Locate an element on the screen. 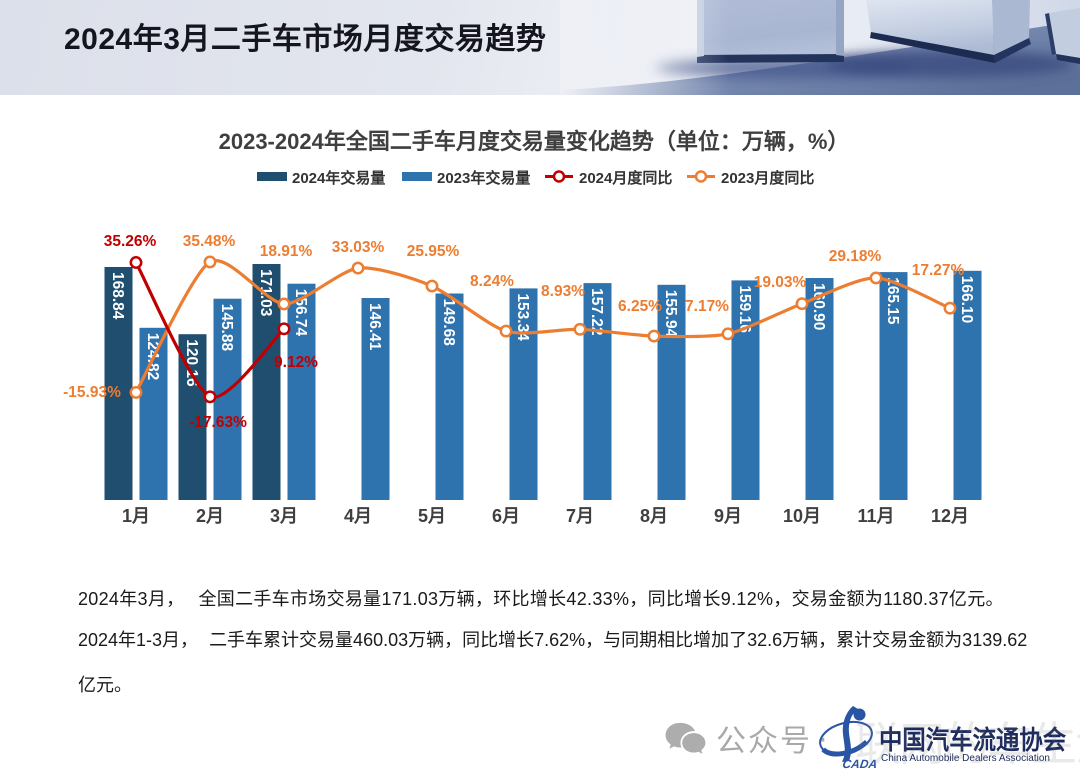  svg-text: 6.25% is located at coordinates (640, 306).